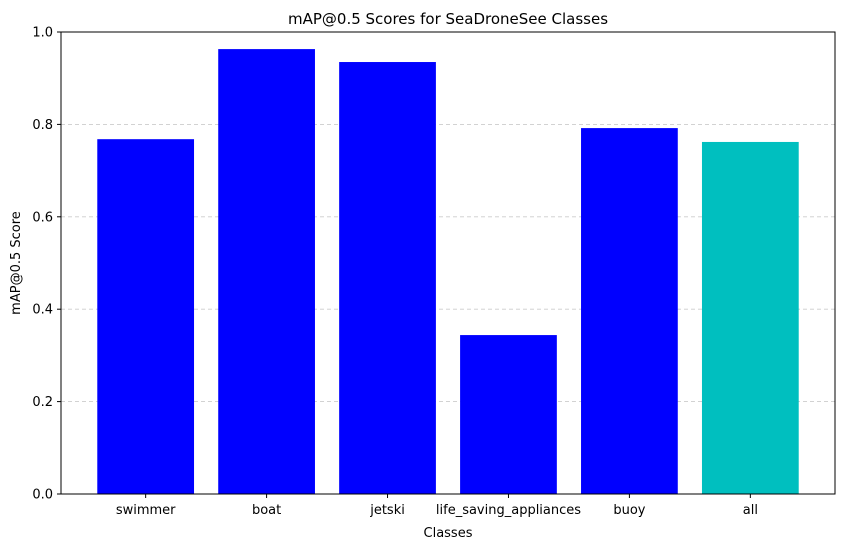 Image resolution: width=846 pixels, height=547 pixels. What do you see at coordinates (387, 278) in the screenshot?
I see `bar-jetski` at bounding box center [387, 278].